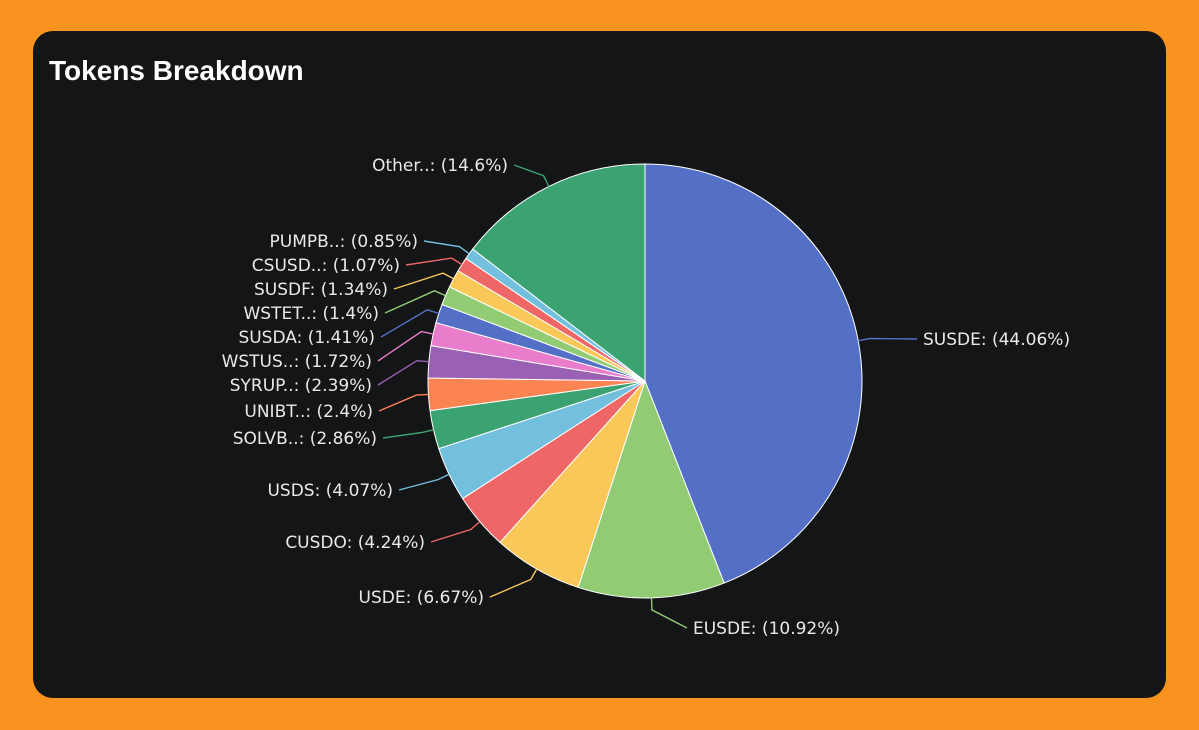 The height and width of the screenshot is (730, 1199). Describe the element at coordinates (305, 439) in the screenshot. I see `pie-slice-label: SOLVB..: (2.86%)` at that location.